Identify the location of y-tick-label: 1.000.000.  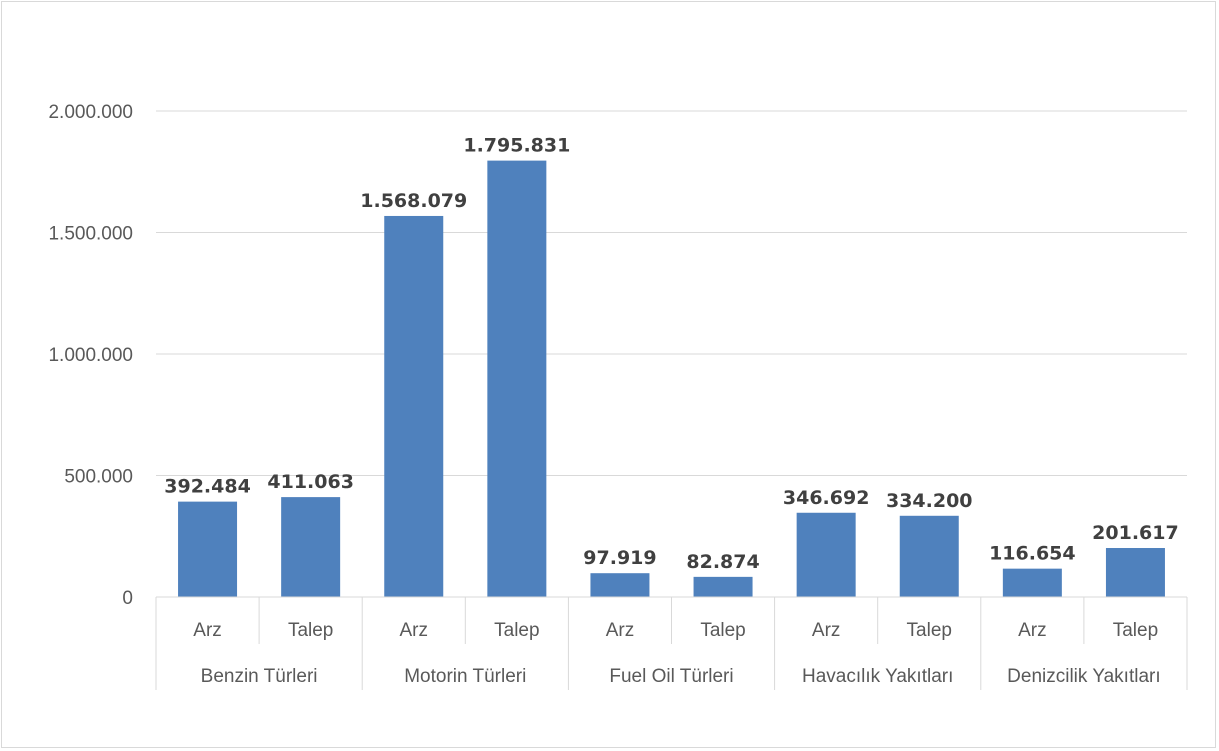
(90, 355).